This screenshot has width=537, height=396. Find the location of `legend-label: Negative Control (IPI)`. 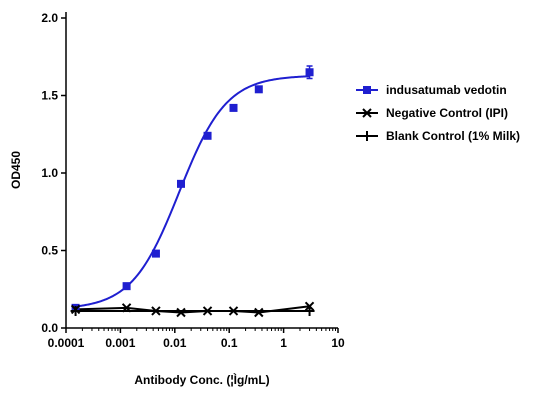

legend-label: Negative Control (IPI) is located at coordinates (447, 113).